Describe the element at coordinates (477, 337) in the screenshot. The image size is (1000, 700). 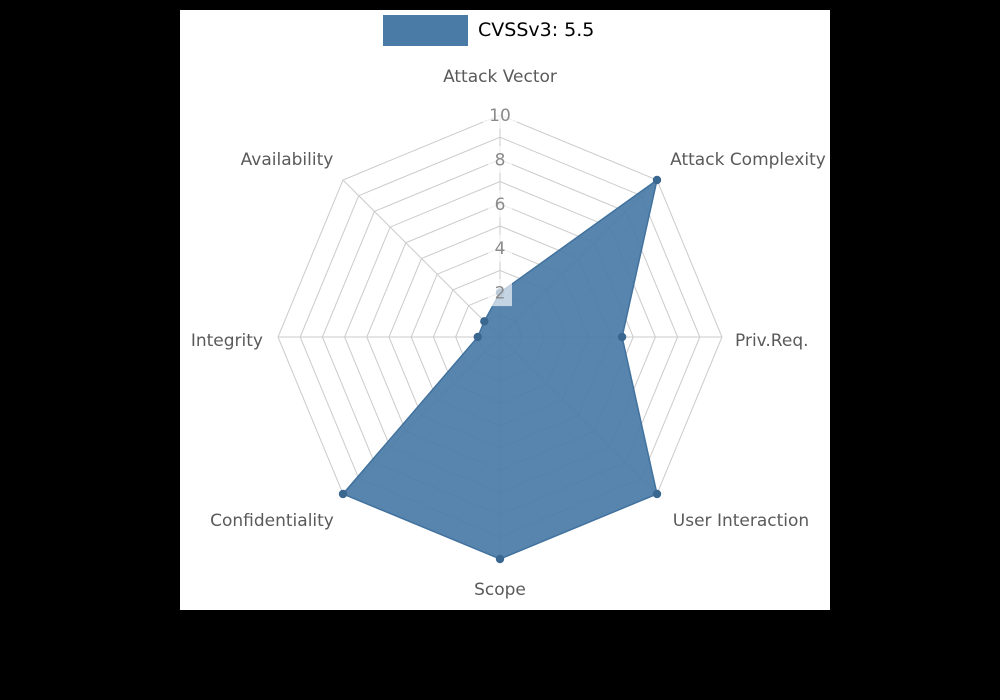
I see `data-point-integrity` at that location.